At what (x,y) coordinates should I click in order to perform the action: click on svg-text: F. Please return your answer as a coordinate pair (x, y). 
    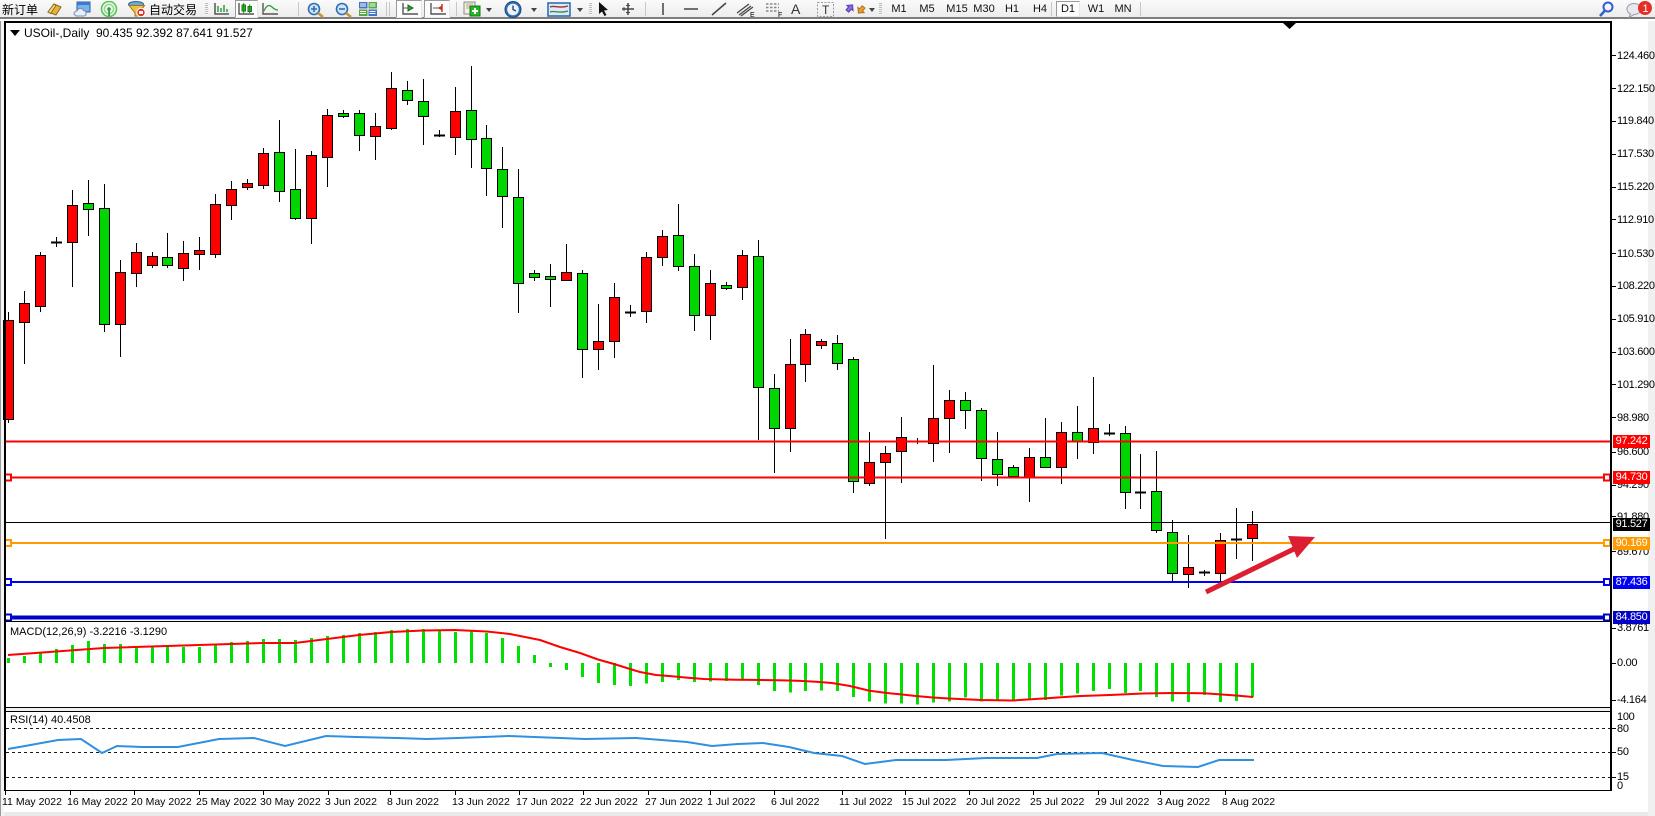
    Looking at the image, I should click on (780, 15).